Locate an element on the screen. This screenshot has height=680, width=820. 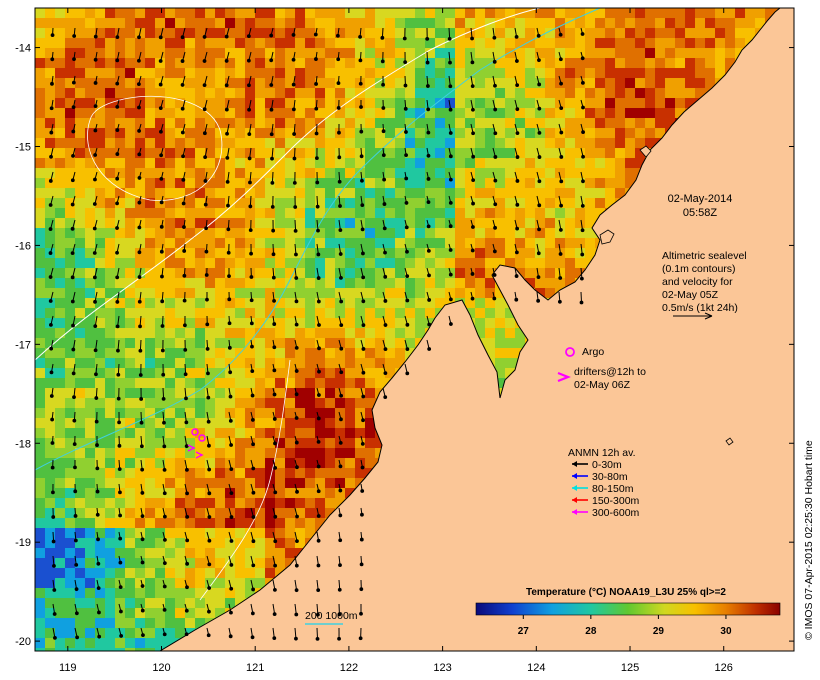
lon-tick-label: 123 is located at coordinates (442, 668).